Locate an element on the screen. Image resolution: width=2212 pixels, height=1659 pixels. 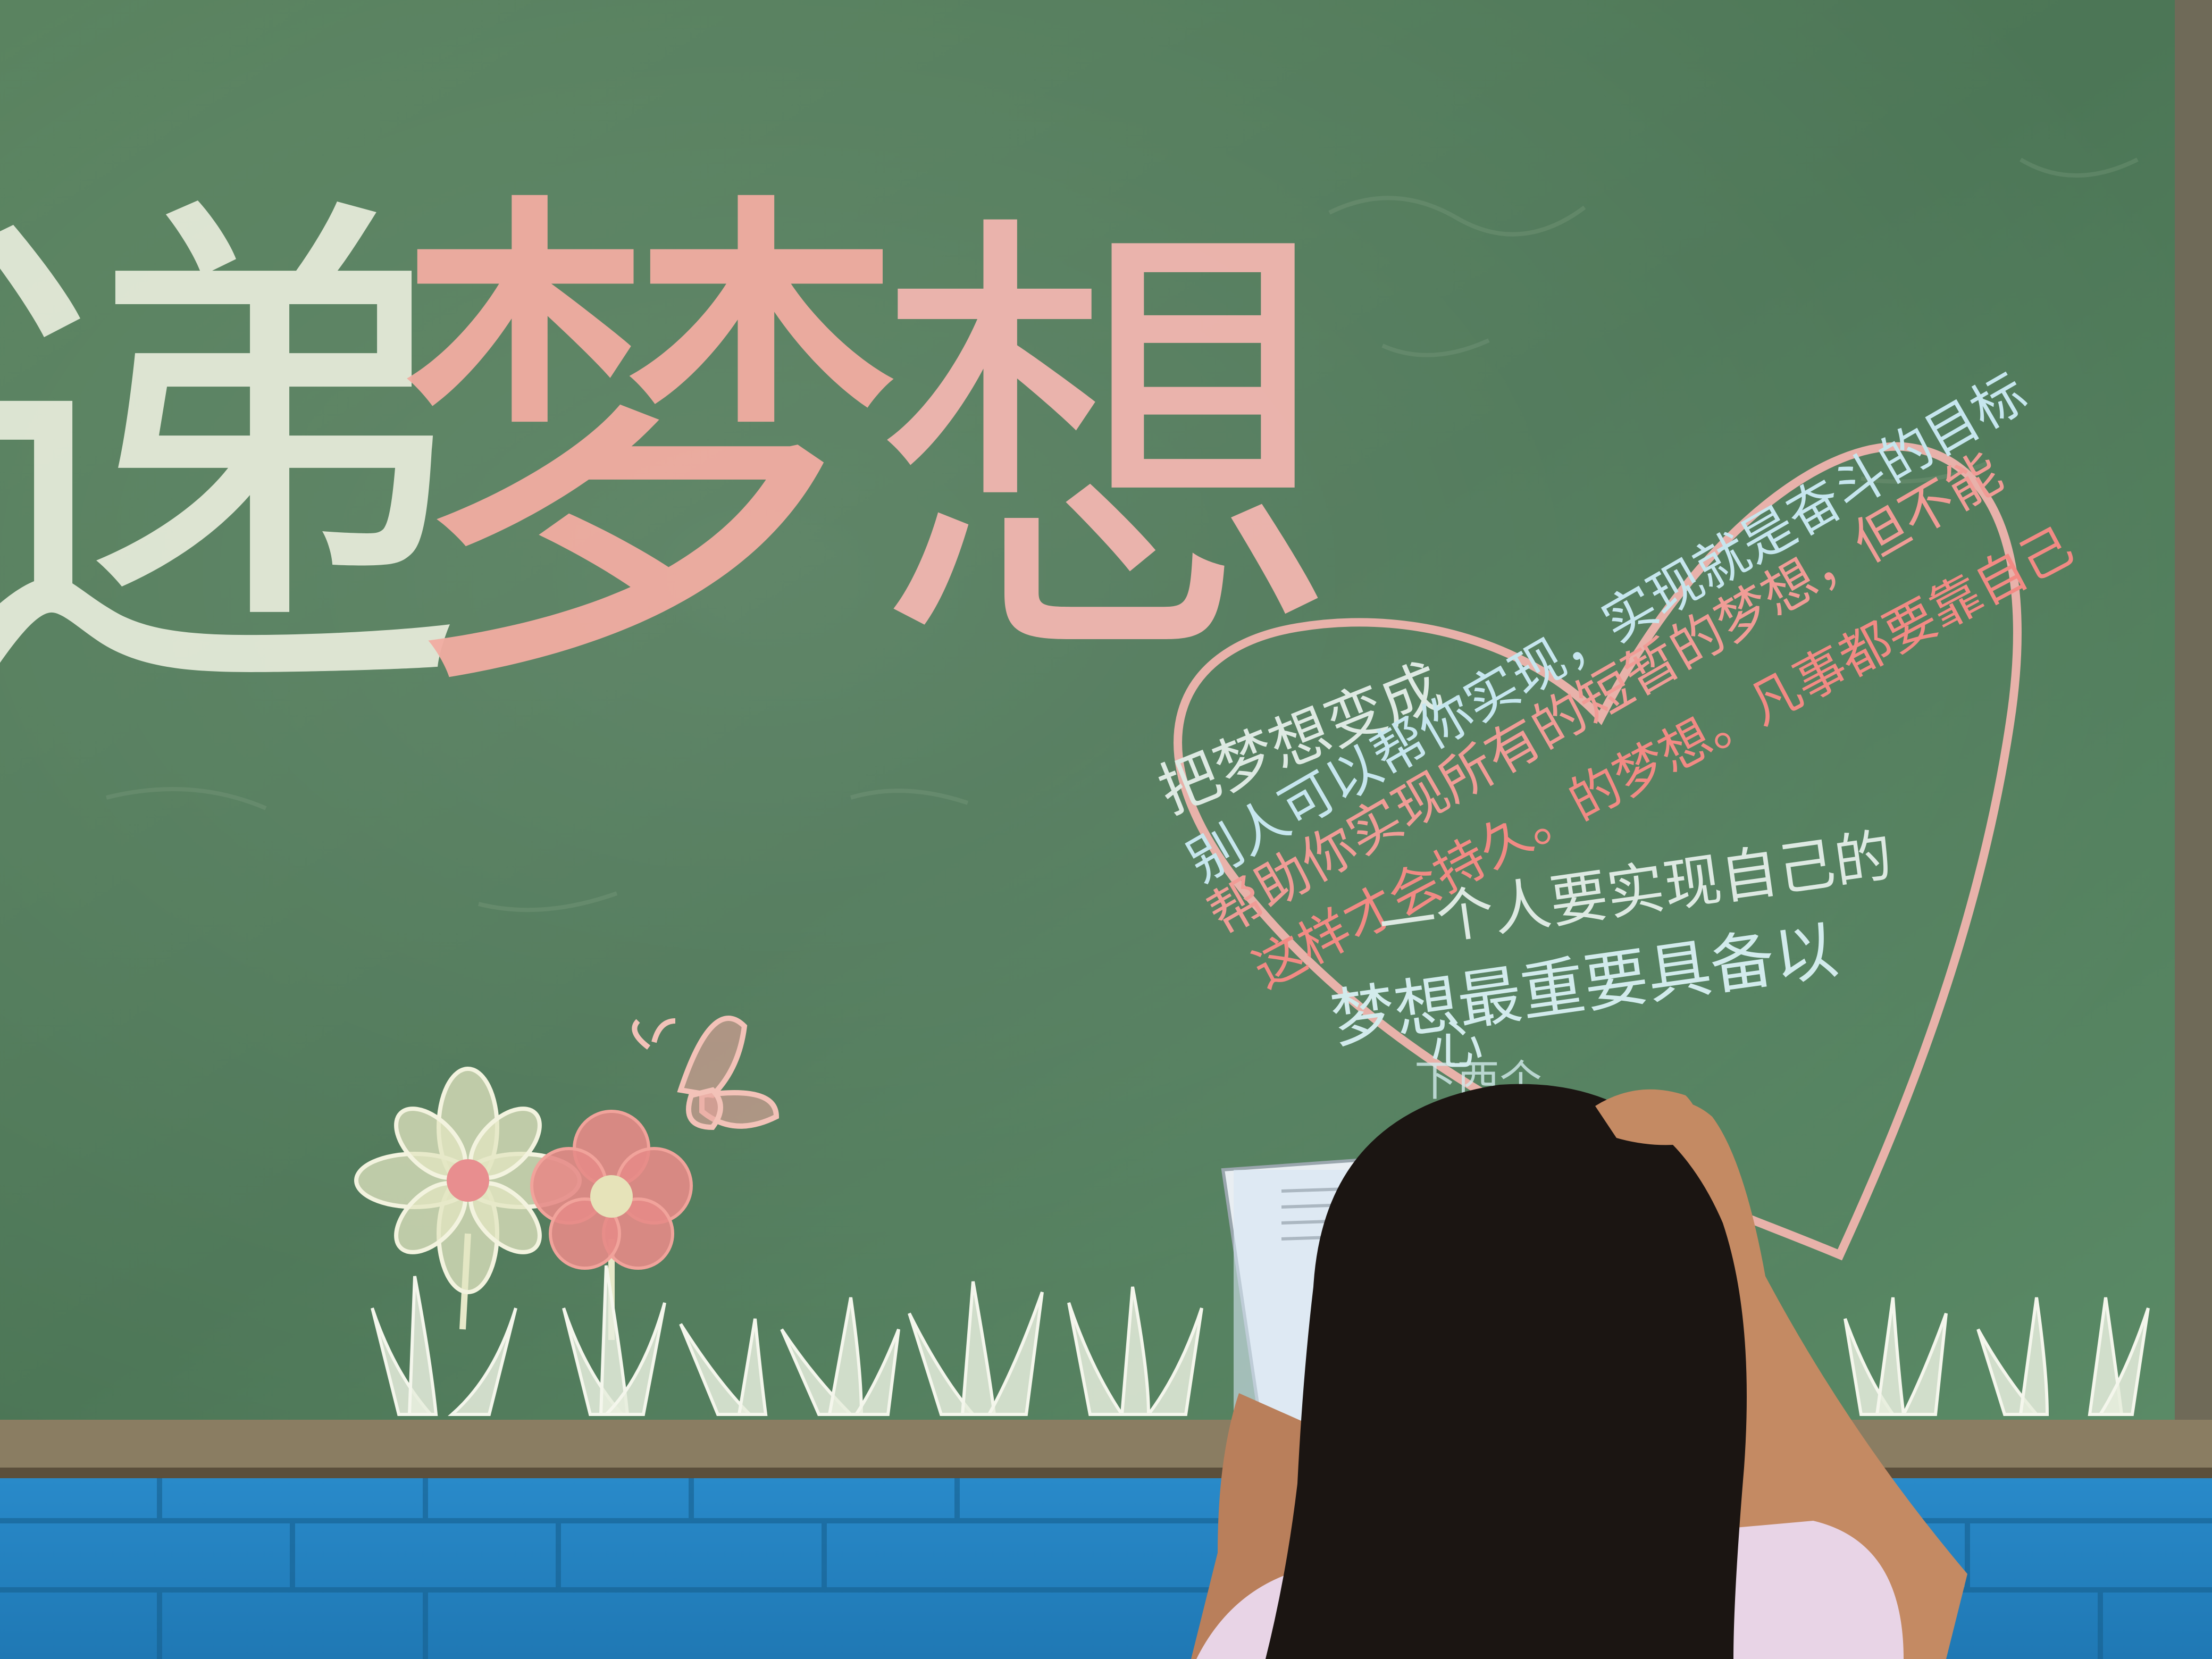
chalk-flower-white is located at coordinates (468, 1198).